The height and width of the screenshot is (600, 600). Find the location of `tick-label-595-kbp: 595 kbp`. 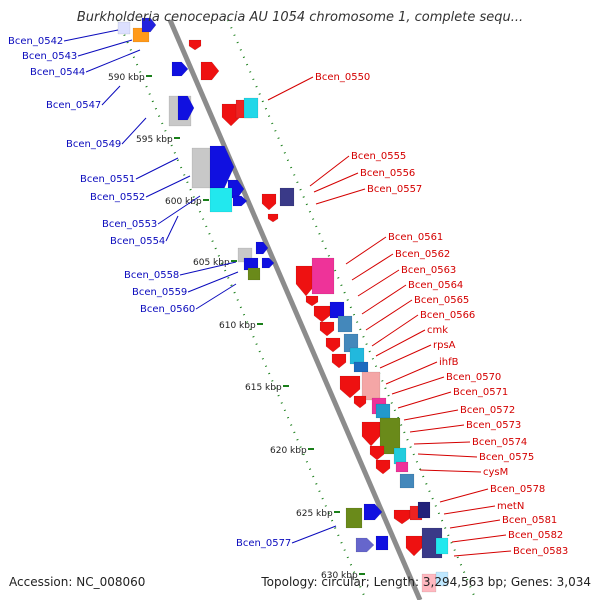

tick-label-595-kbp: 595 kbp is located at coordinates (154, 140).